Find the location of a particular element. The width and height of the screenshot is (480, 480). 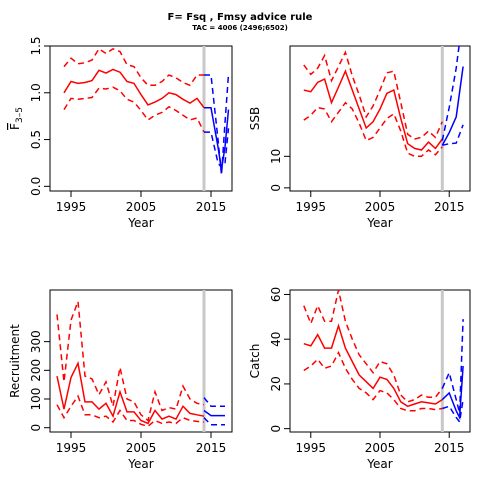

catch-ytick-label: 20 is located at coordinates (276, 383).